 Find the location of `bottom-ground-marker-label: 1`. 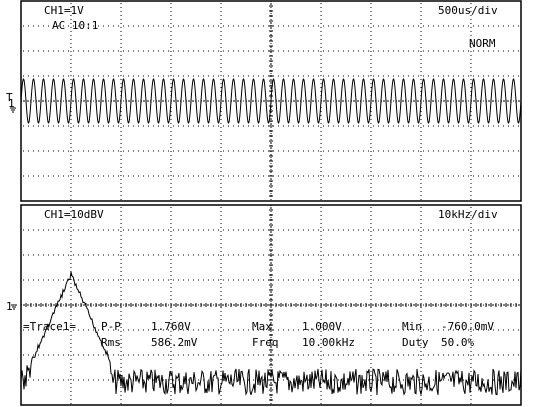

bottom-ground-marker-label: 1 is located at coordinates (9, 306).